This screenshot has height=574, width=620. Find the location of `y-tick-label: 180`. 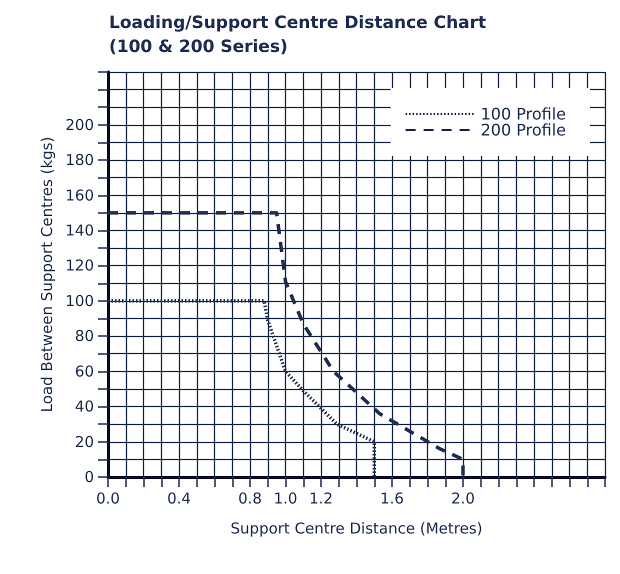

y-tick-label: 180 is located at coordinates (79, 160).